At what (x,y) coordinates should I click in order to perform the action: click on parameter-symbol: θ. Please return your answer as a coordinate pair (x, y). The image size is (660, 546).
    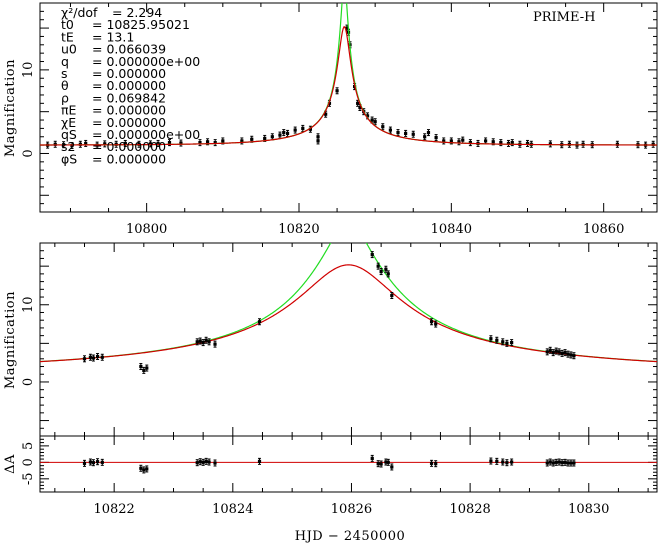
    Looking at the image, I should click on (65, 85).